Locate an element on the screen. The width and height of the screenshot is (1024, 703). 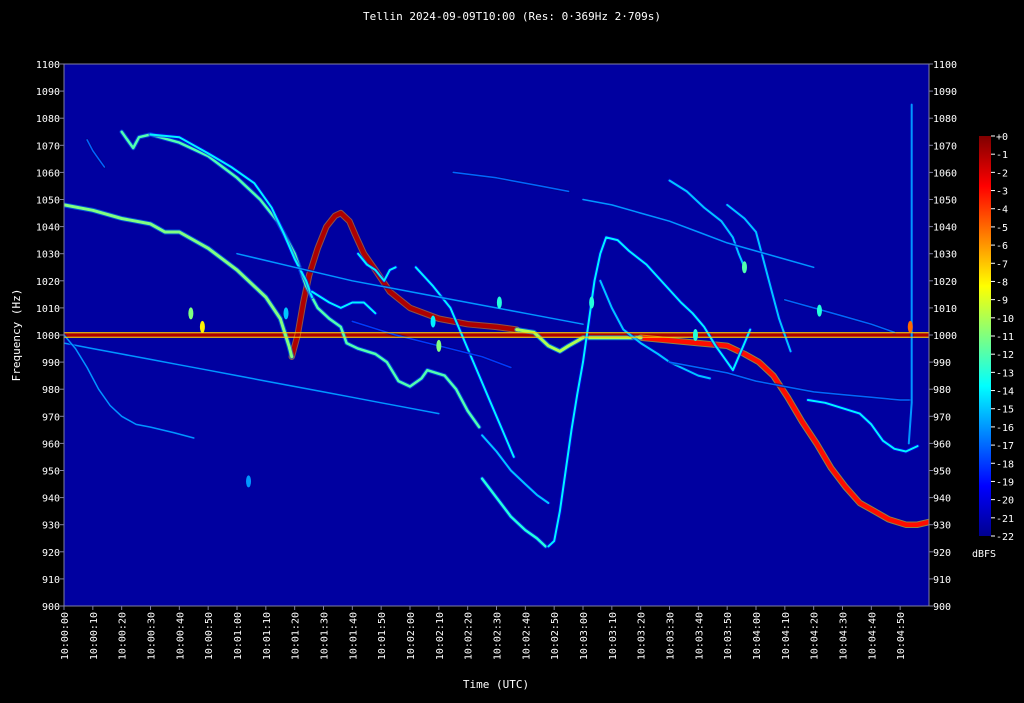
colorbar-tick-label-15: -15 is located at coordinates (1005, 410).